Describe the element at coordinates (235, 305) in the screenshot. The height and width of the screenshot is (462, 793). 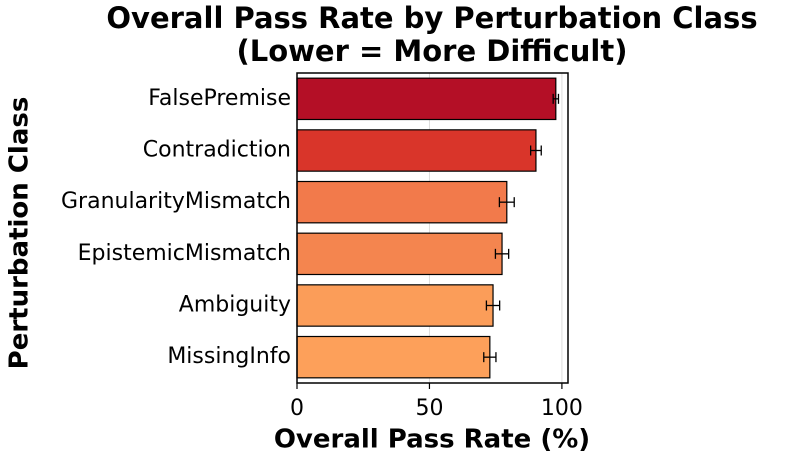
I see `y-tick-label: Ambiguity` at that location.